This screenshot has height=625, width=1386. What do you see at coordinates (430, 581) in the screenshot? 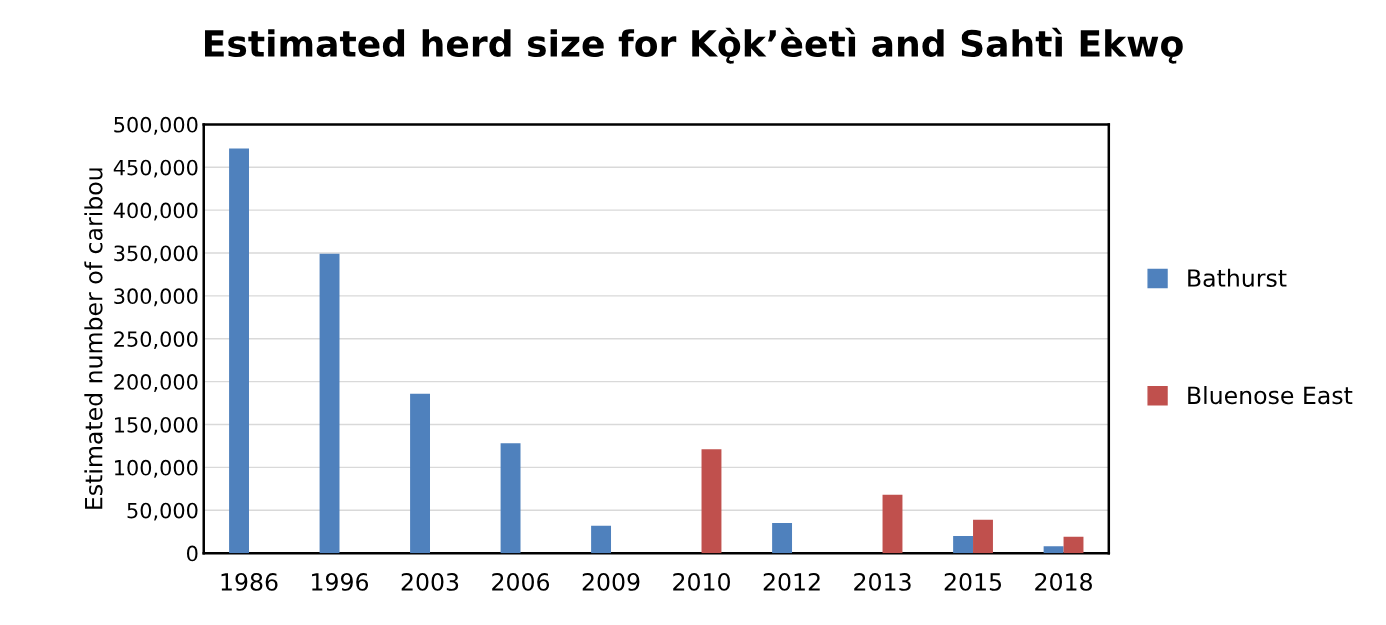
I see `x-tick-label: 2003` at bounding box center [430, 581].